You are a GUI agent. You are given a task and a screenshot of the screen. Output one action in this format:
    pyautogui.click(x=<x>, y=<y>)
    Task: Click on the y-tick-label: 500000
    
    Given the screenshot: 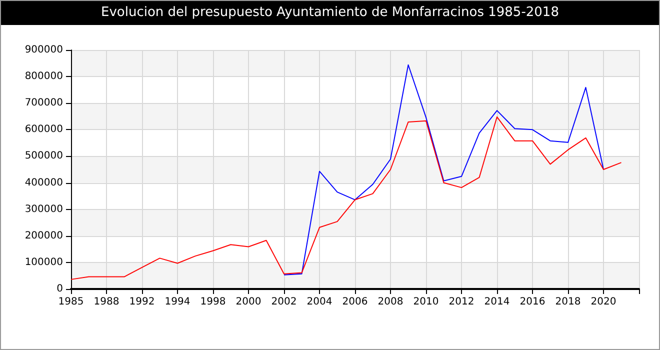 What is the action you would take?
    pyautogui.click(x=43, y=156)
    